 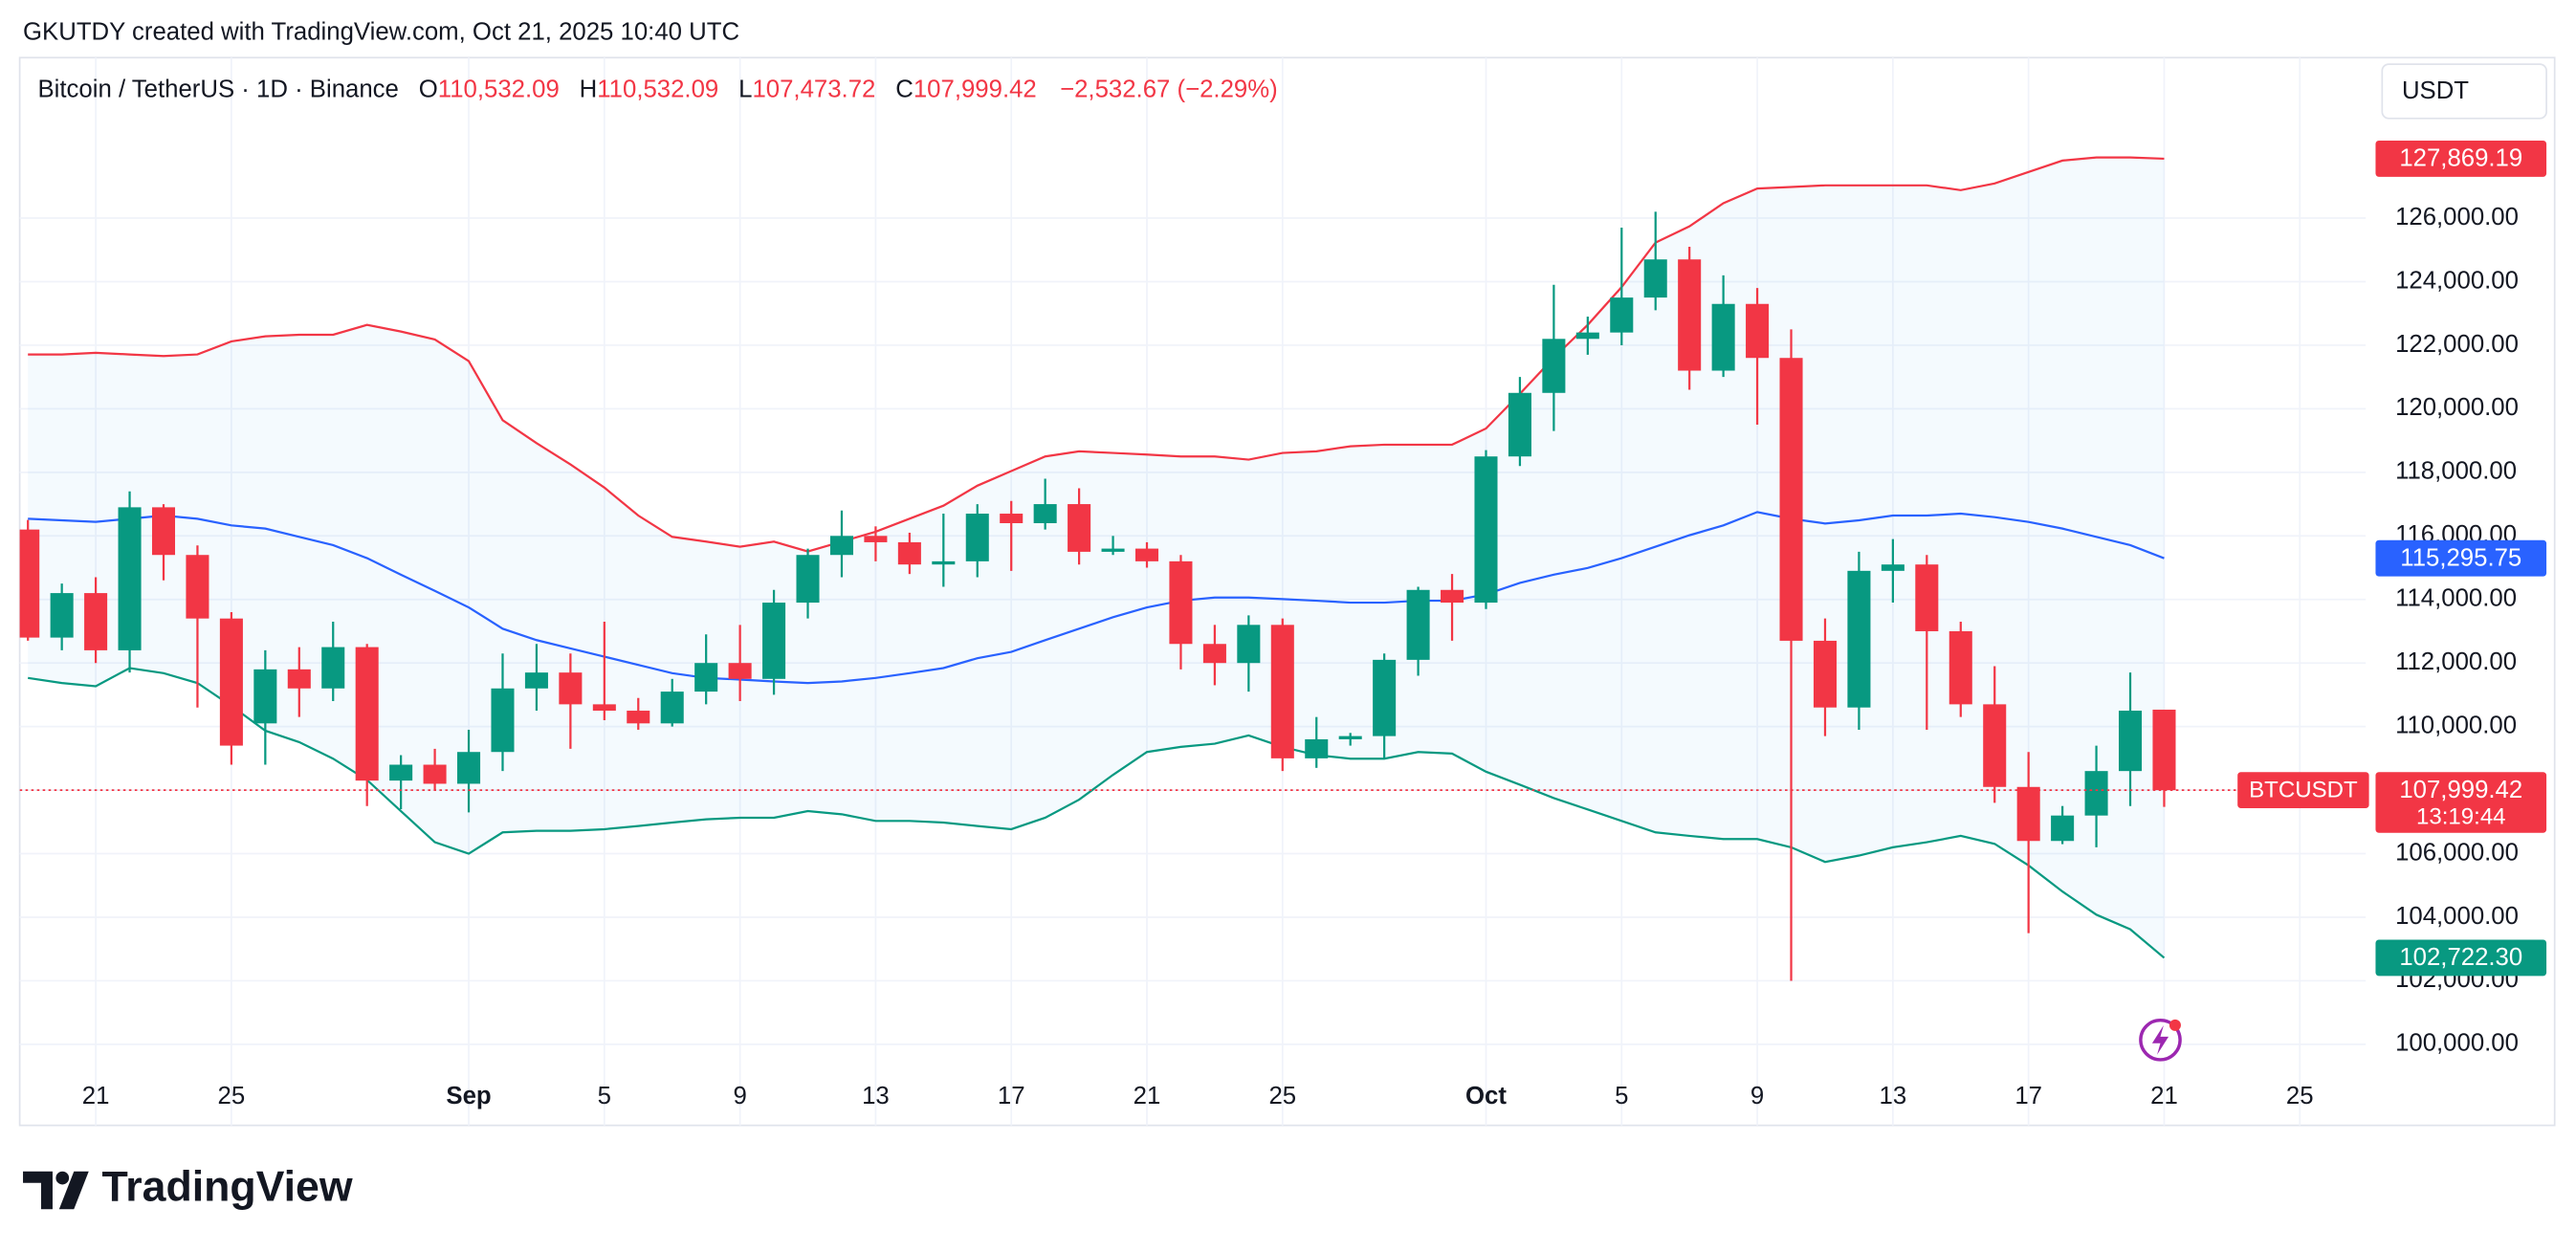 I want to click on y-tick-label: 114,000.00, so click(x=2456, y=598).